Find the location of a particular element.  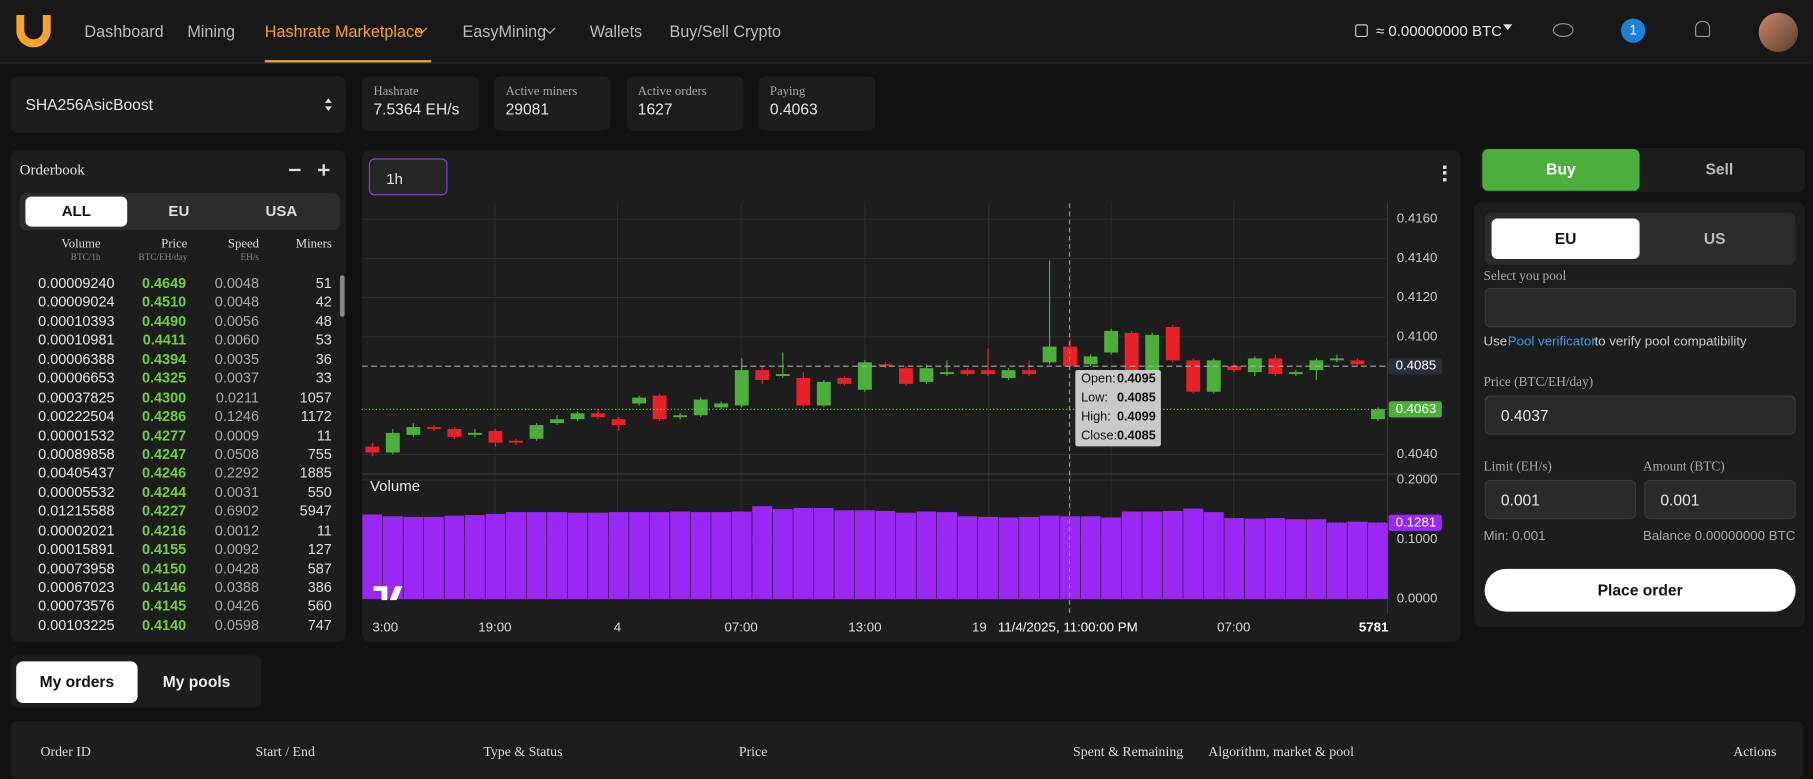

stat-label: Active orders is located at coordinates (672, 91).